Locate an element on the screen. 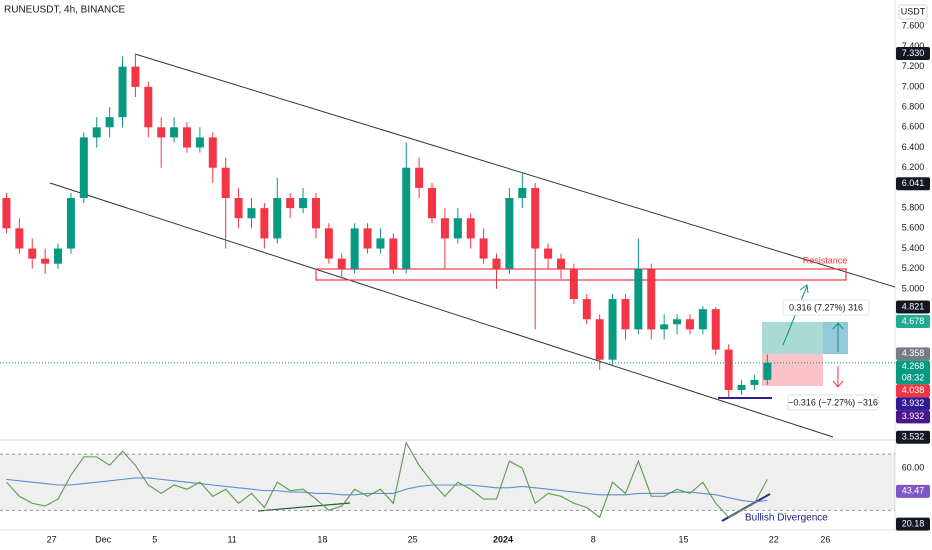  x-tick-label: Dec is located at coordinates (103, 539).